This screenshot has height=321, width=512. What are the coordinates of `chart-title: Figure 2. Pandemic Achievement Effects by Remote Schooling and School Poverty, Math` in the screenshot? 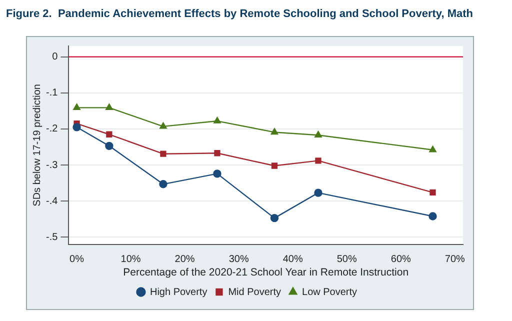 It's located at (239, 14).